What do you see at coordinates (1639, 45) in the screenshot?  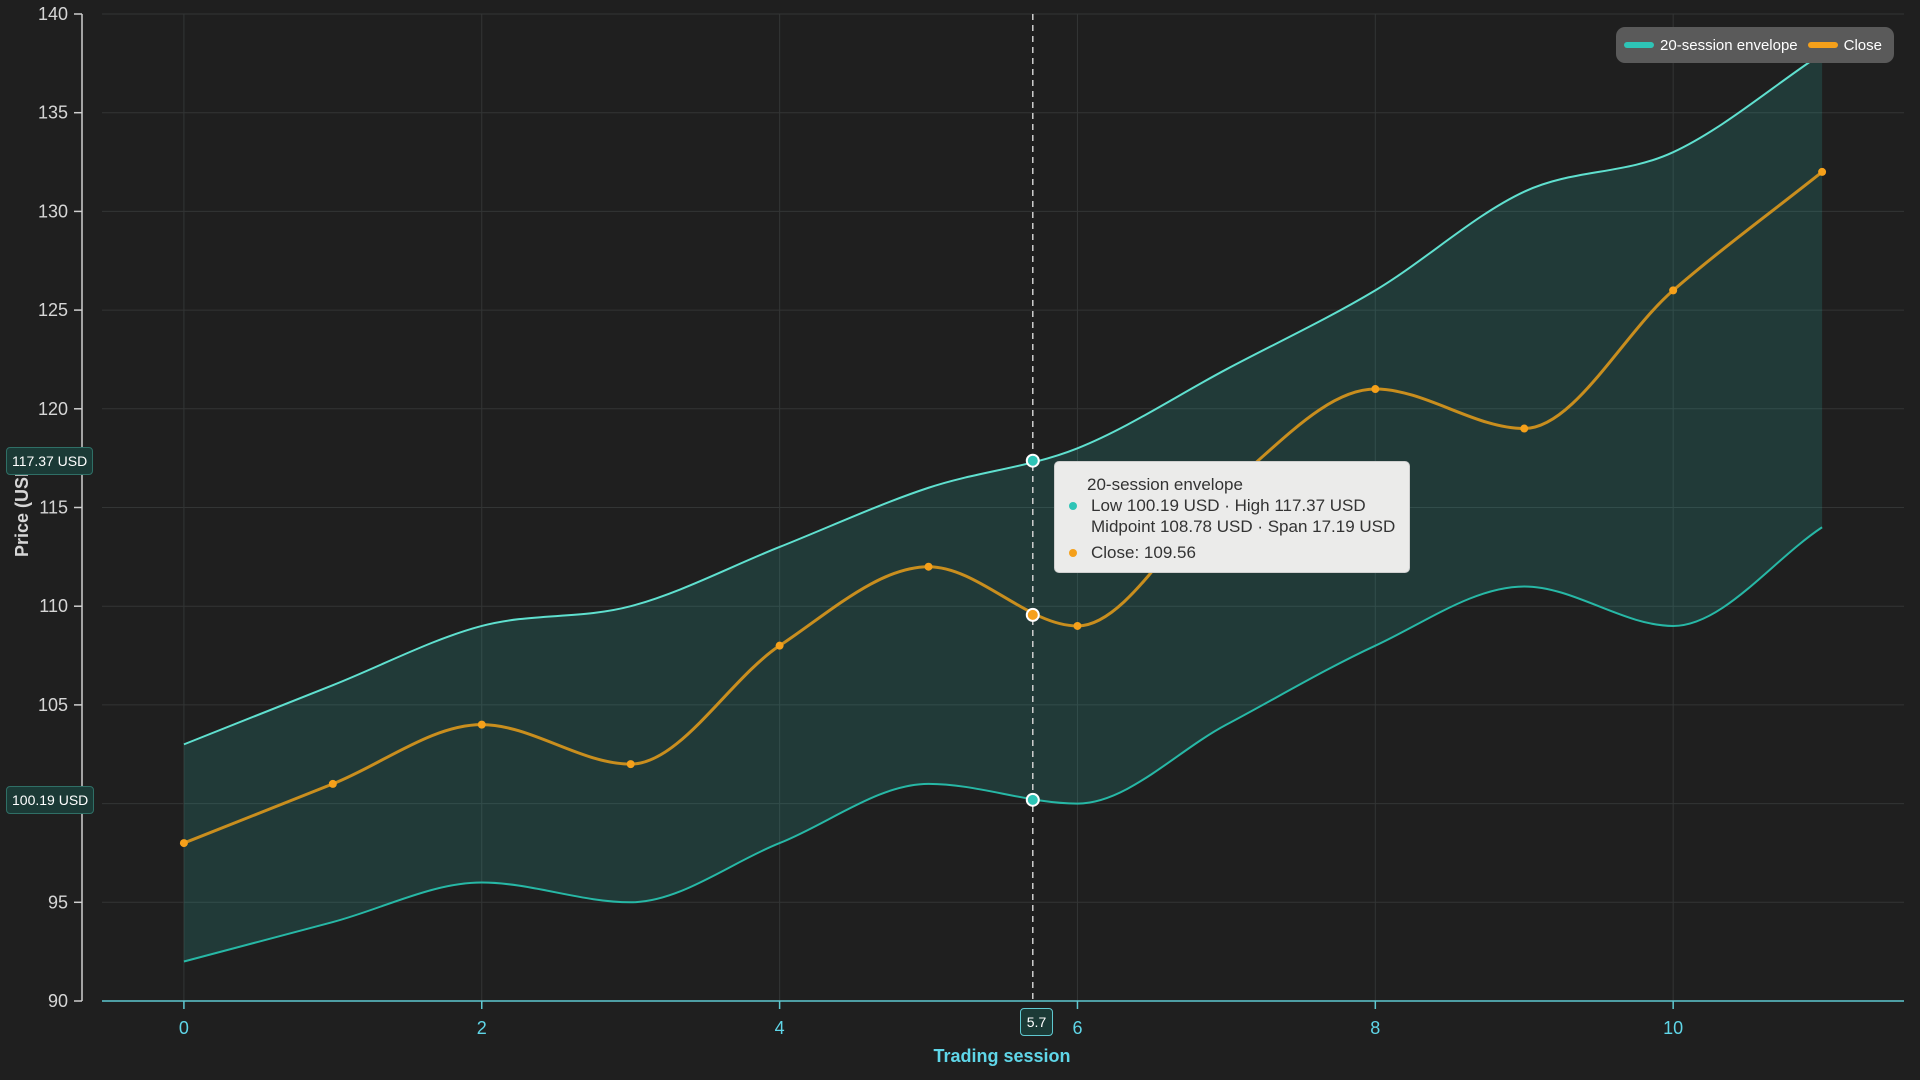 I see `legend-swatch-envelope` at bounding box center [1639, 45].